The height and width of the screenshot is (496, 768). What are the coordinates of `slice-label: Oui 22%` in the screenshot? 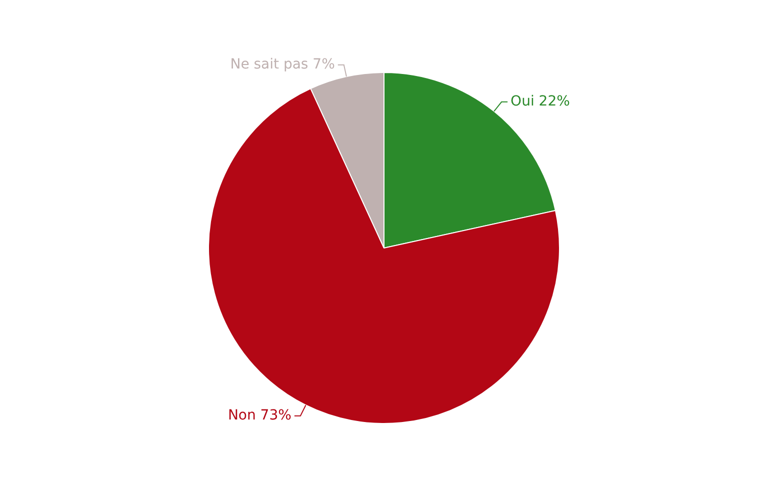 It's located at (540, 102).